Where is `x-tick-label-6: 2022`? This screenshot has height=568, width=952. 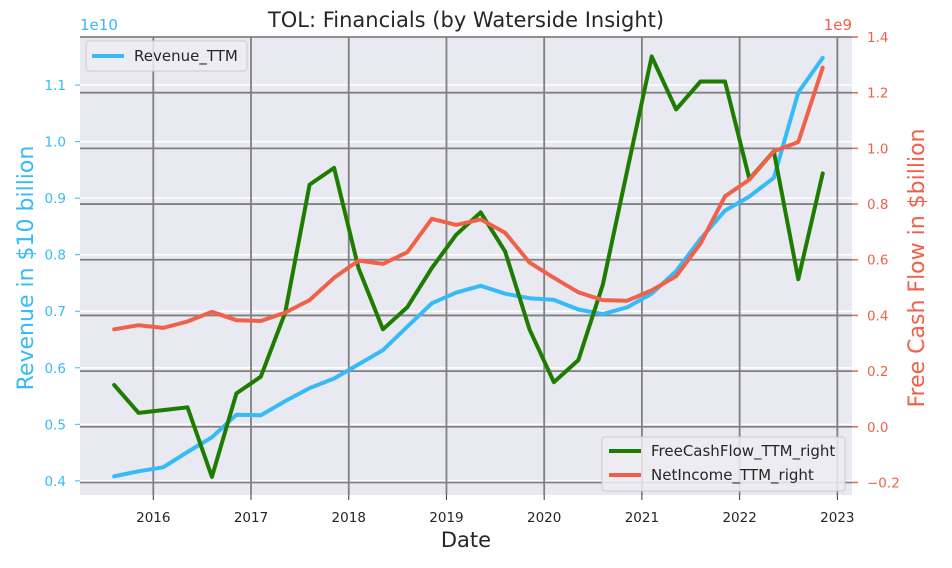
x-tick-label-6: 2022 is located at coordinates (739, 518).